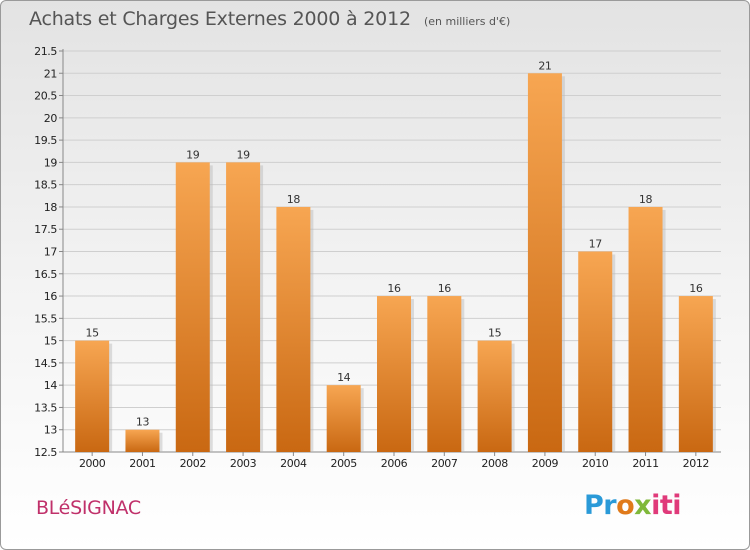  What do you see at coordinates (45, 363) in the screenshot?
I see `y-tick-label: 14.5` at bounding box center [45, 363].